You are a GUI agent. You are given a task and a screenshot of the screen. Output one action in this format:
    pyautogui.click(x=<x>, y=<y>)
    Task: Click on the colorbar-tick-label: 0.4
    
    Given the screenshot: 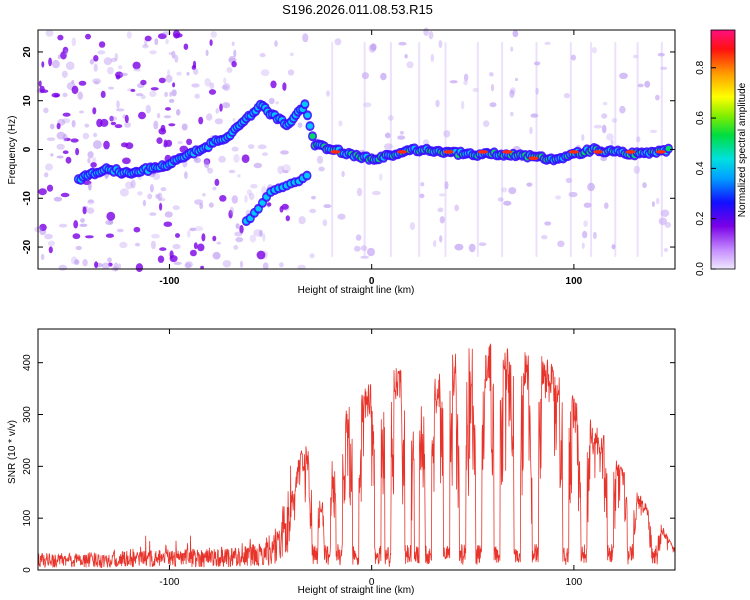 What is the action you would take?
    pyautogui.click(x=700, y=168)
    